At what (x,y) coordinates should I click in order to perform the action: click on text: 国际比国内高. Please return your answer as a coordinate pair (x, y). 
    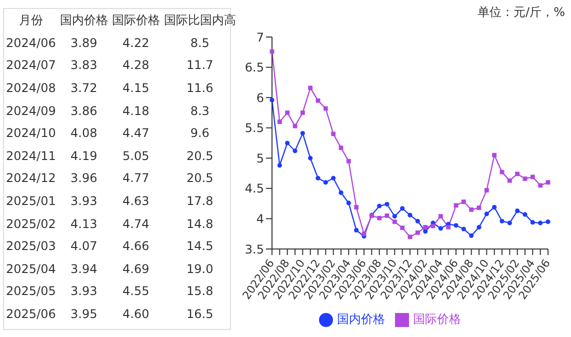
    Looking at the image, I should click on (199, 20).